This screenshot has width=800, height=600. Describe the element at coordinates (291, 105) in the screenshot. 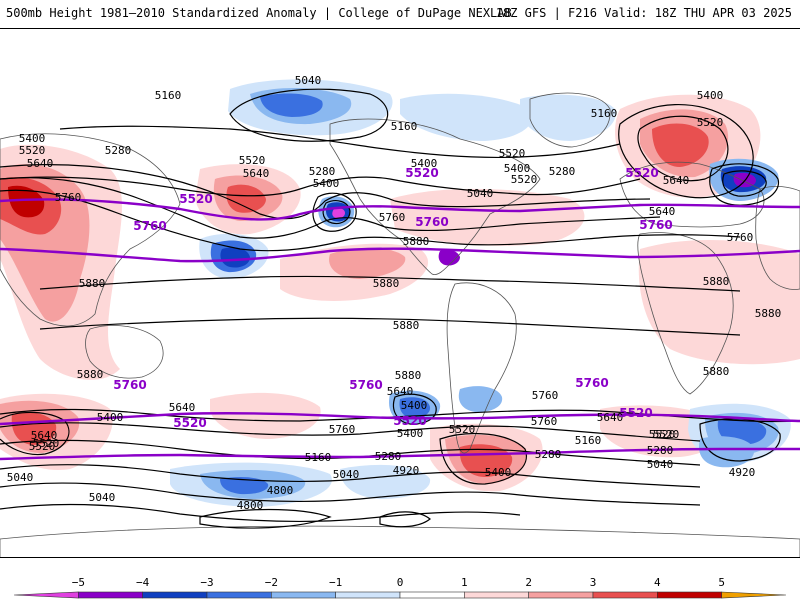

I see `anomaly-negative-north-pacific-max` at that location.